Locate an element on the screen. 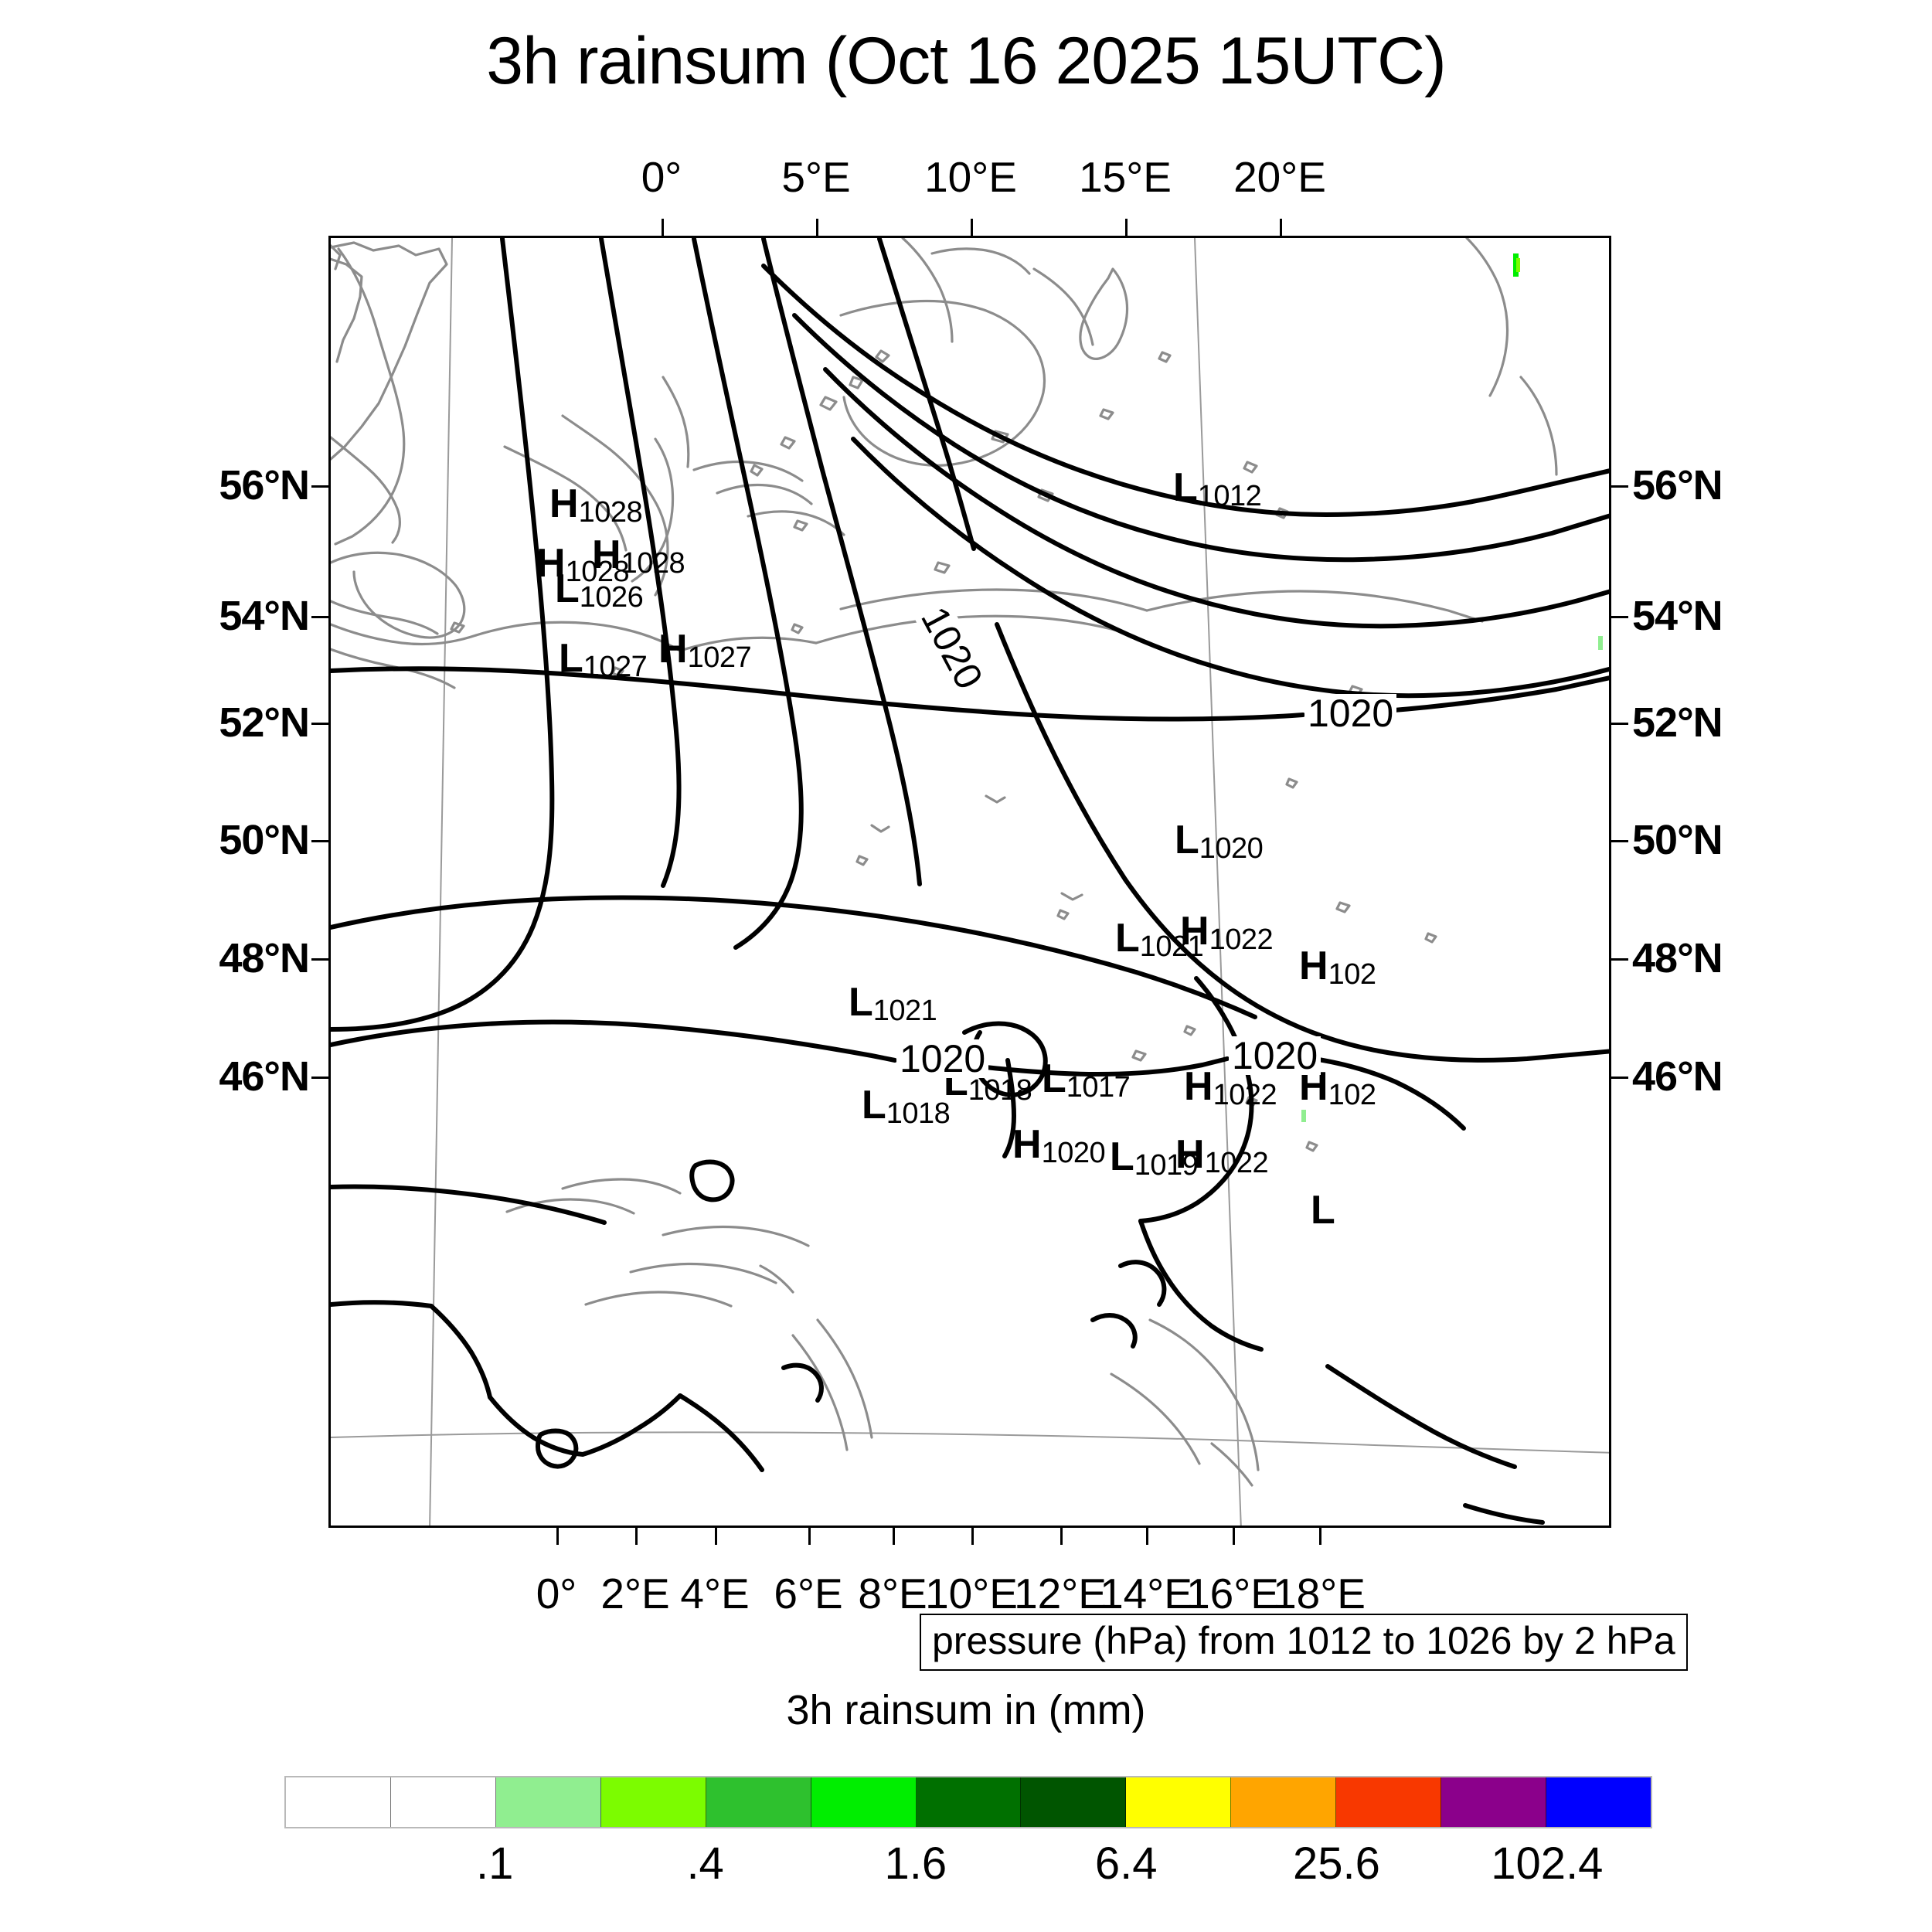 This screenshot has height=1932, width=1932. lat-tick-label-right: 50°N is located at coordinates (1678, 840).